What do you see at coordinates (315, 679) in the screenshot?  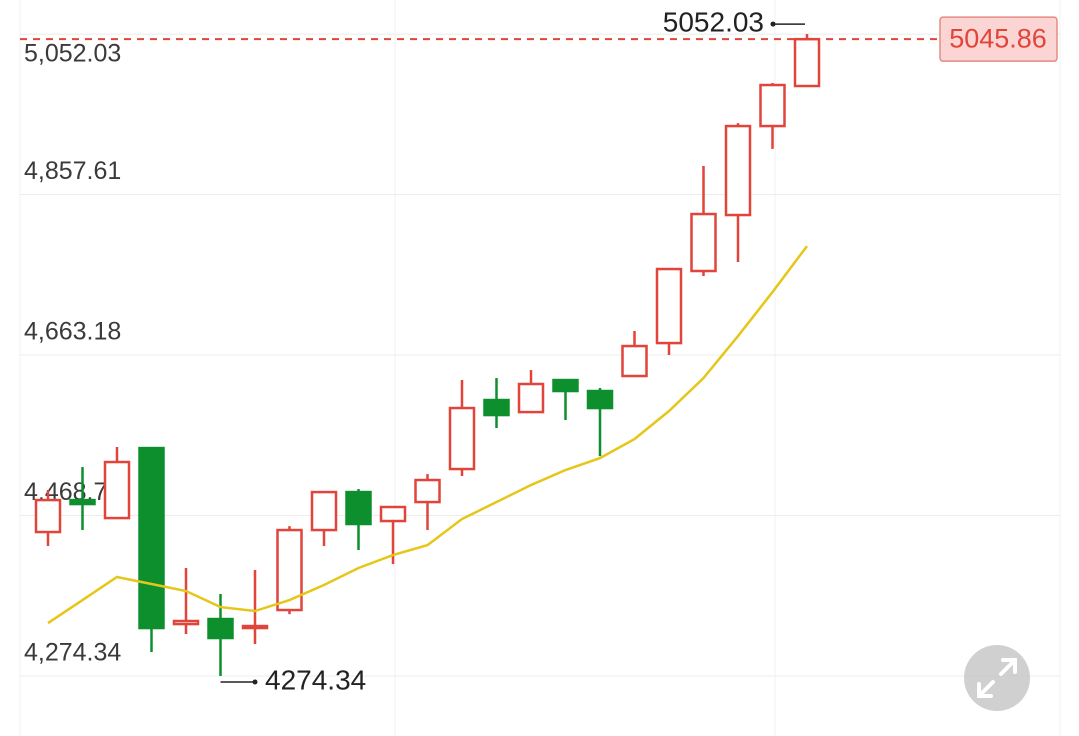 I see `min-label: 4274.34` at bounding box center [315, 679].